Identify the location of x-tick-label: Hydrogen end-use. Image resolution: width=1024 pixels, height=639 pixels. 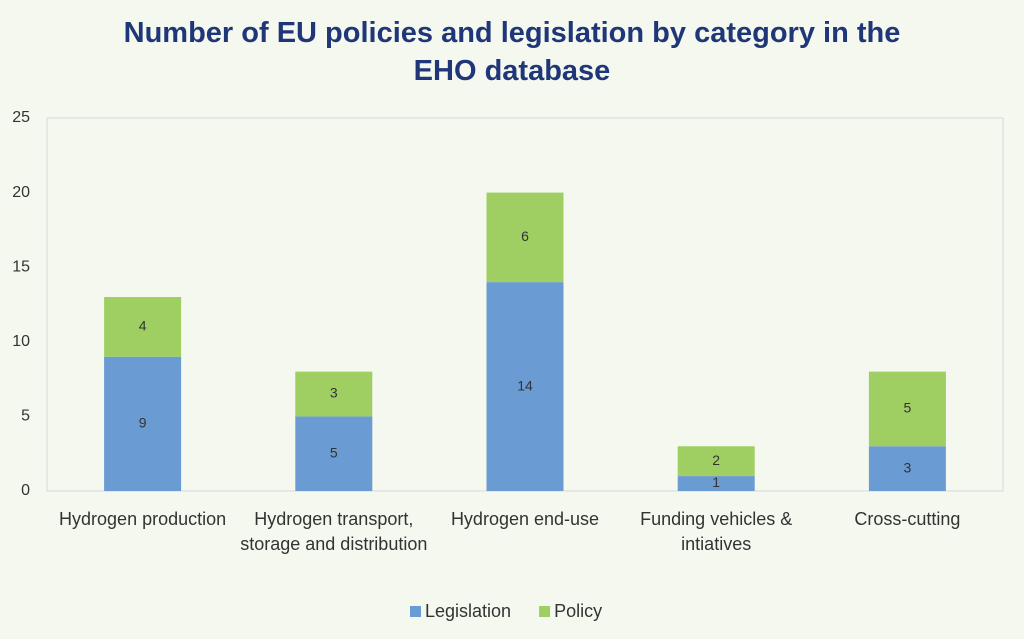
(525, 519).